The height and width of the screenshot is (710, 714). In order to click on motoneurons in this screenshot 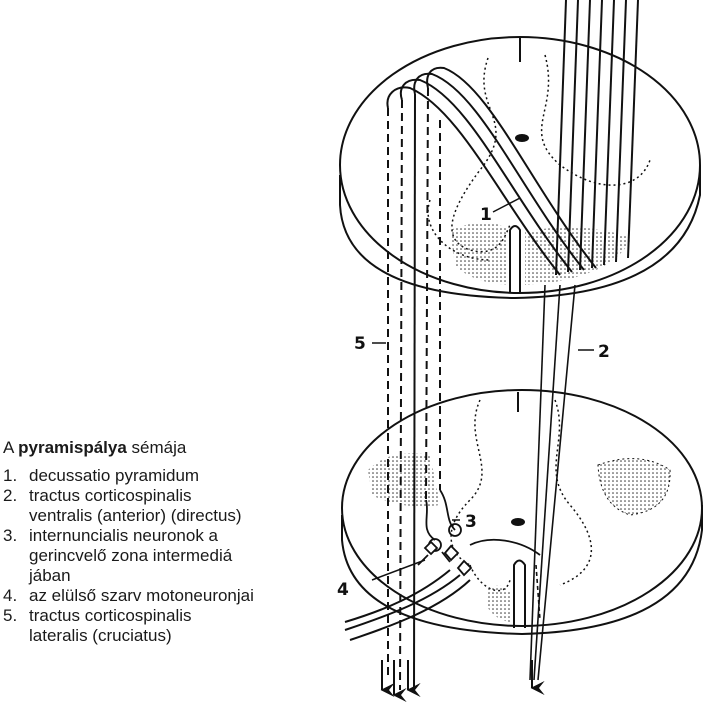, I will do `click(482, 557)`.